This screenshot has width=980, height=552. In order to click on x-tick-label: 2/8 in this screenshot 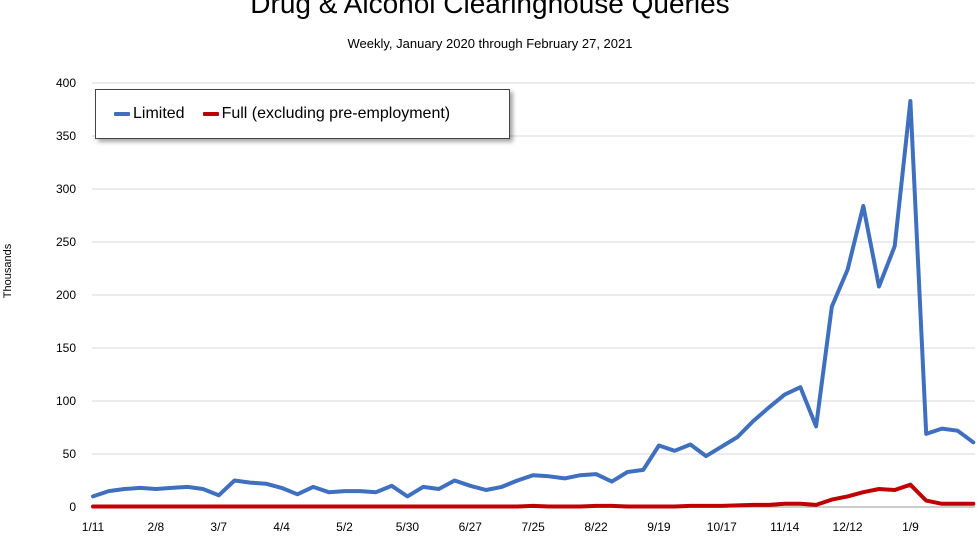, I will do `click(156, 527)`.